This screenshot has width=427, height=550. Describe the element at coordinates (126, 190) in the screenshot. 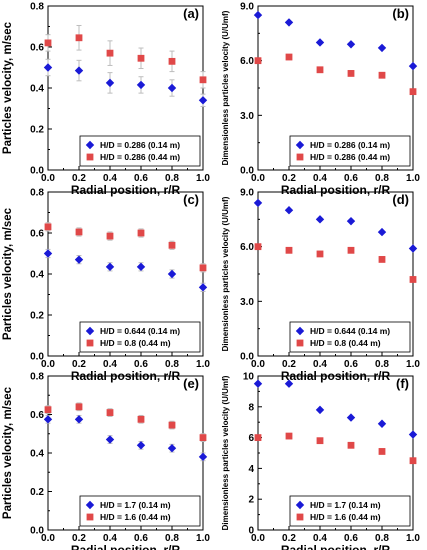

I see `x-axis-title: Radial position, r/R` at that location.